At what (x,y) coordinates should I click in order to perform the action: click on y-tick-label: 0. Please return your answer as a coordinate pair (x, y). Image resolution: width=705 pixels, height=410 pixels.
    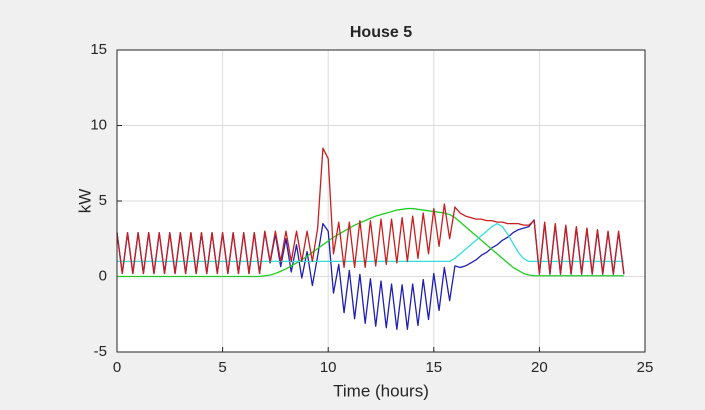
    Looking at the image, I should click on (103, 275).